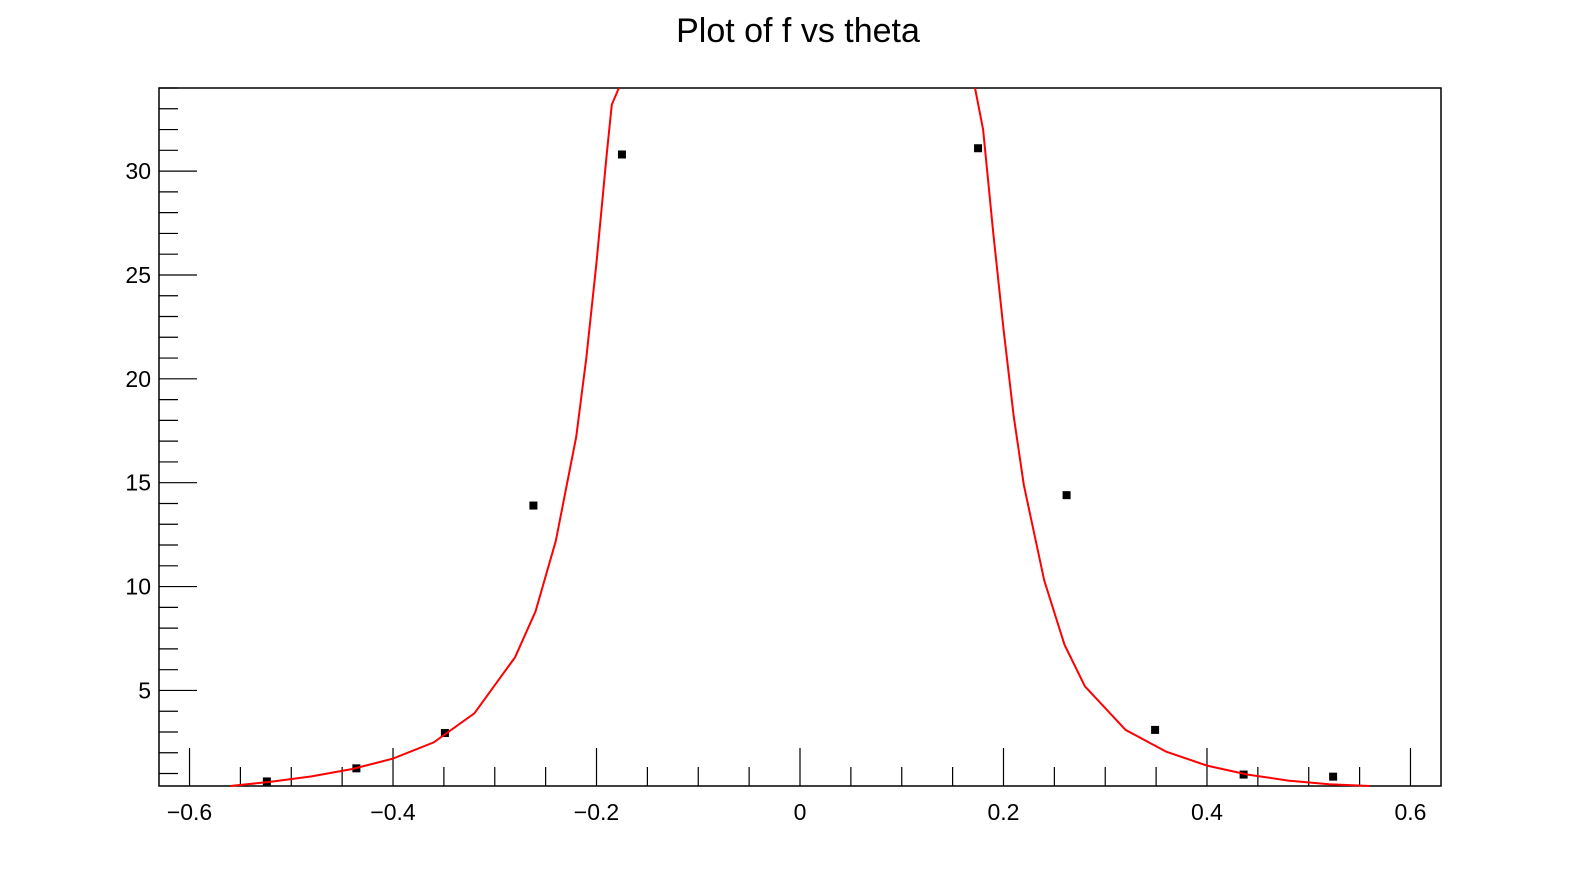  What do you see at coordinates (1410, 812) in the screenshot?
I see `x-tick-label: 0.6` at bounding box center [1410, 812].